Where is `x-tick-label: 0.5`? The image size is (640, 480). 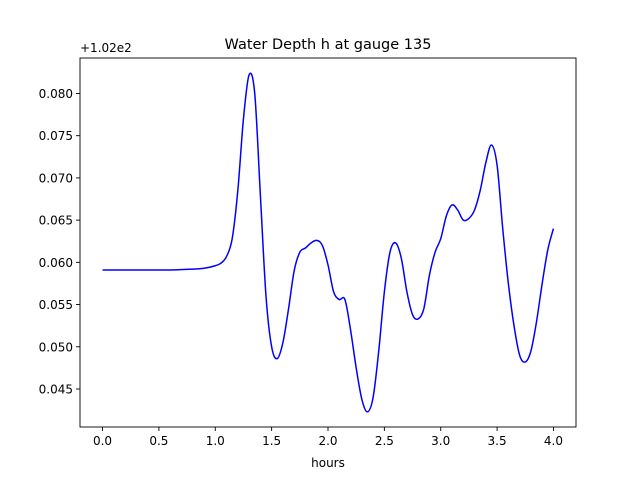 x-tick-label: 0.5 is located at coordinates (158, 441).